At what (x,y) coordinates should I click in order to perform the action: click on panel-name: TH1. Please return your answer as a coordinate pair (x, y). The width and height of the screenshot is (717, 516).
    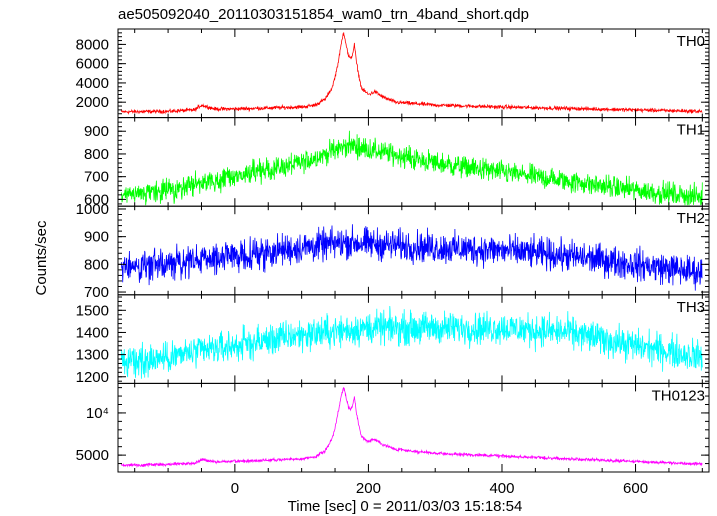
    Looking at the image, I should click on (691, 130).